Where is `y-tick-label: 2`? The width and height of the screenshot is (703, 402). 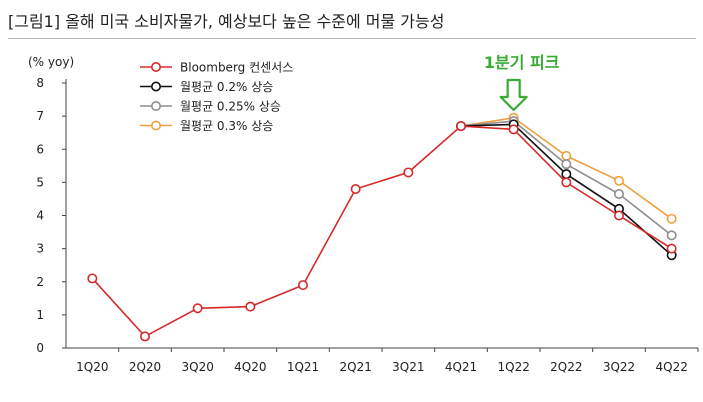
y-tick-label: 2 is located at coordinates (40, 282).